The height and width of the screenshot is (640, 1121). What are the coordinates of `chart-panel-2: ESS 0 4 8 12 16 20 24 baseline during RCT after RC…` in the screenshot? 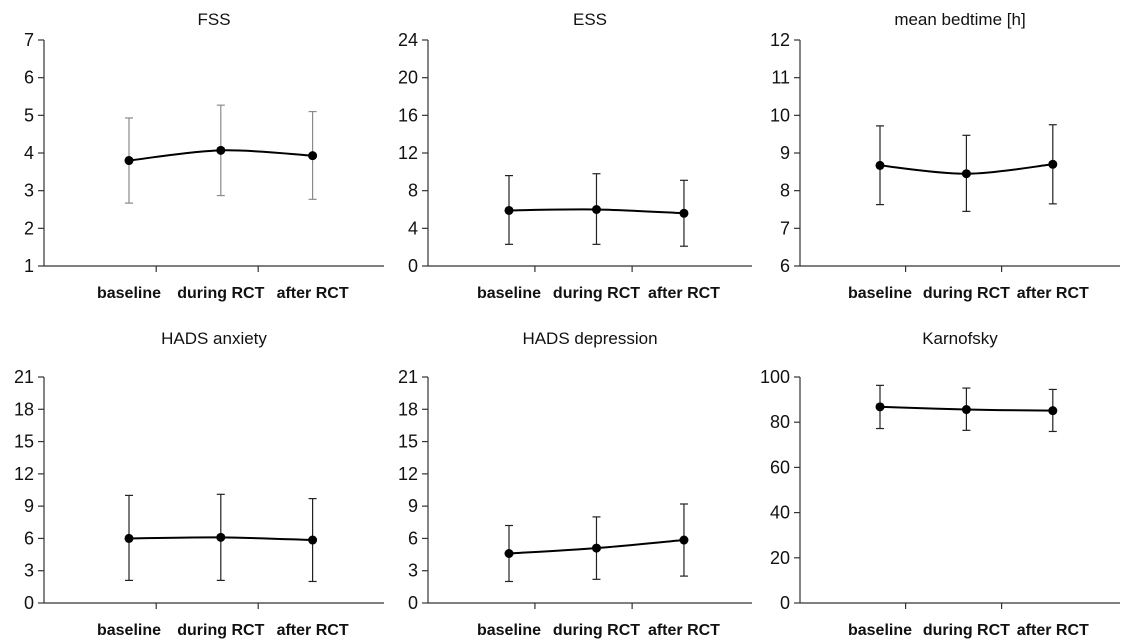 It's located at (575, 156).